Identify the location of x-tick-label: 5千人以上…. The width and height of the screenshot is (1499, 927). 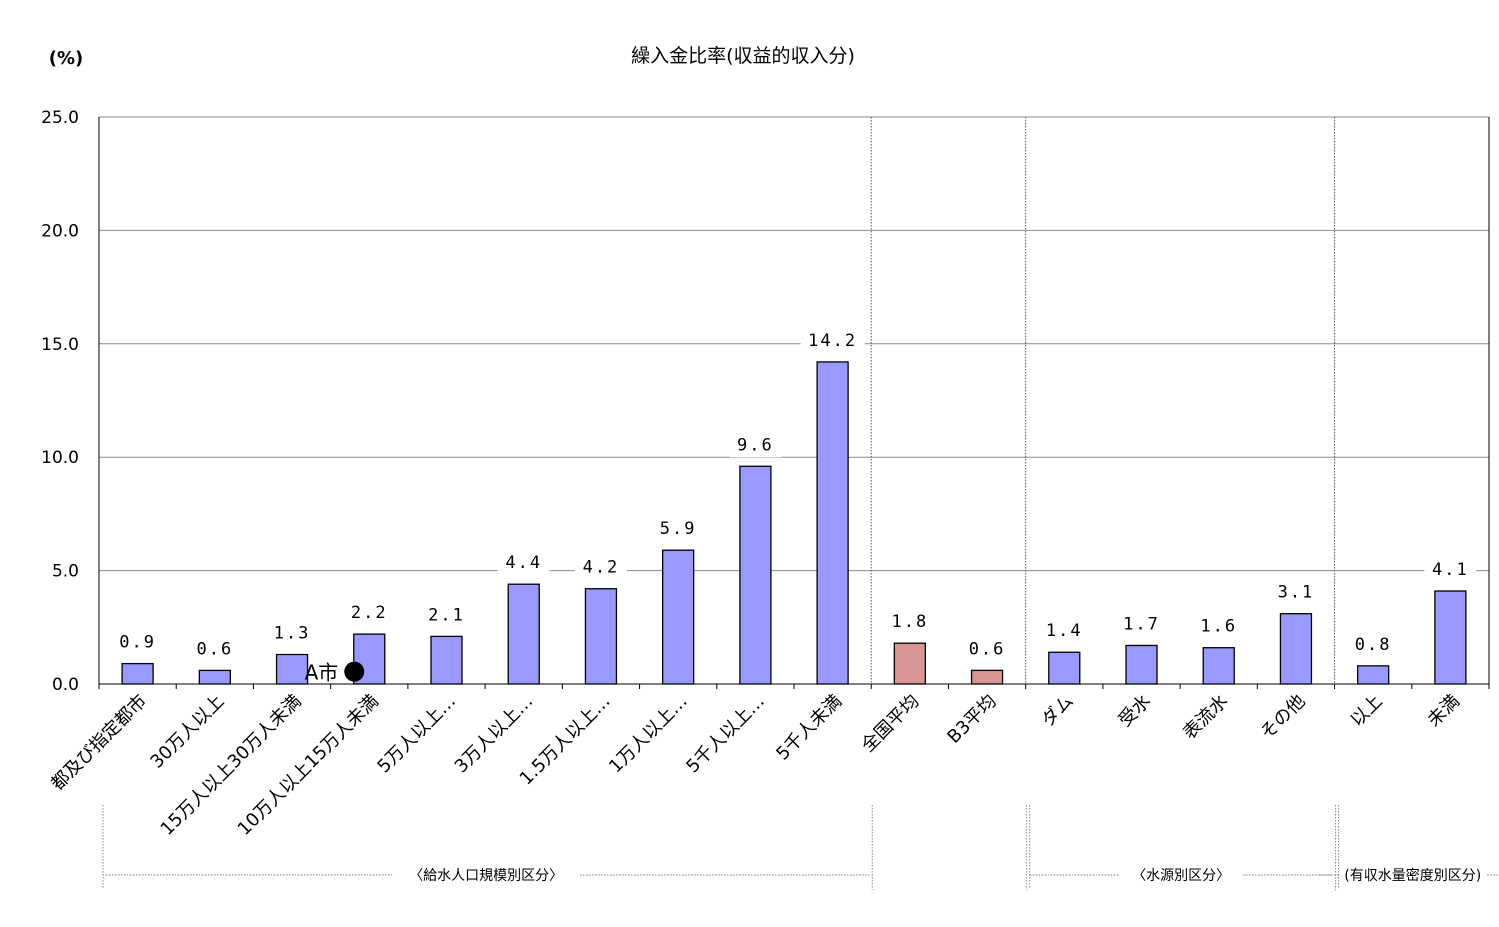
(725, 734).